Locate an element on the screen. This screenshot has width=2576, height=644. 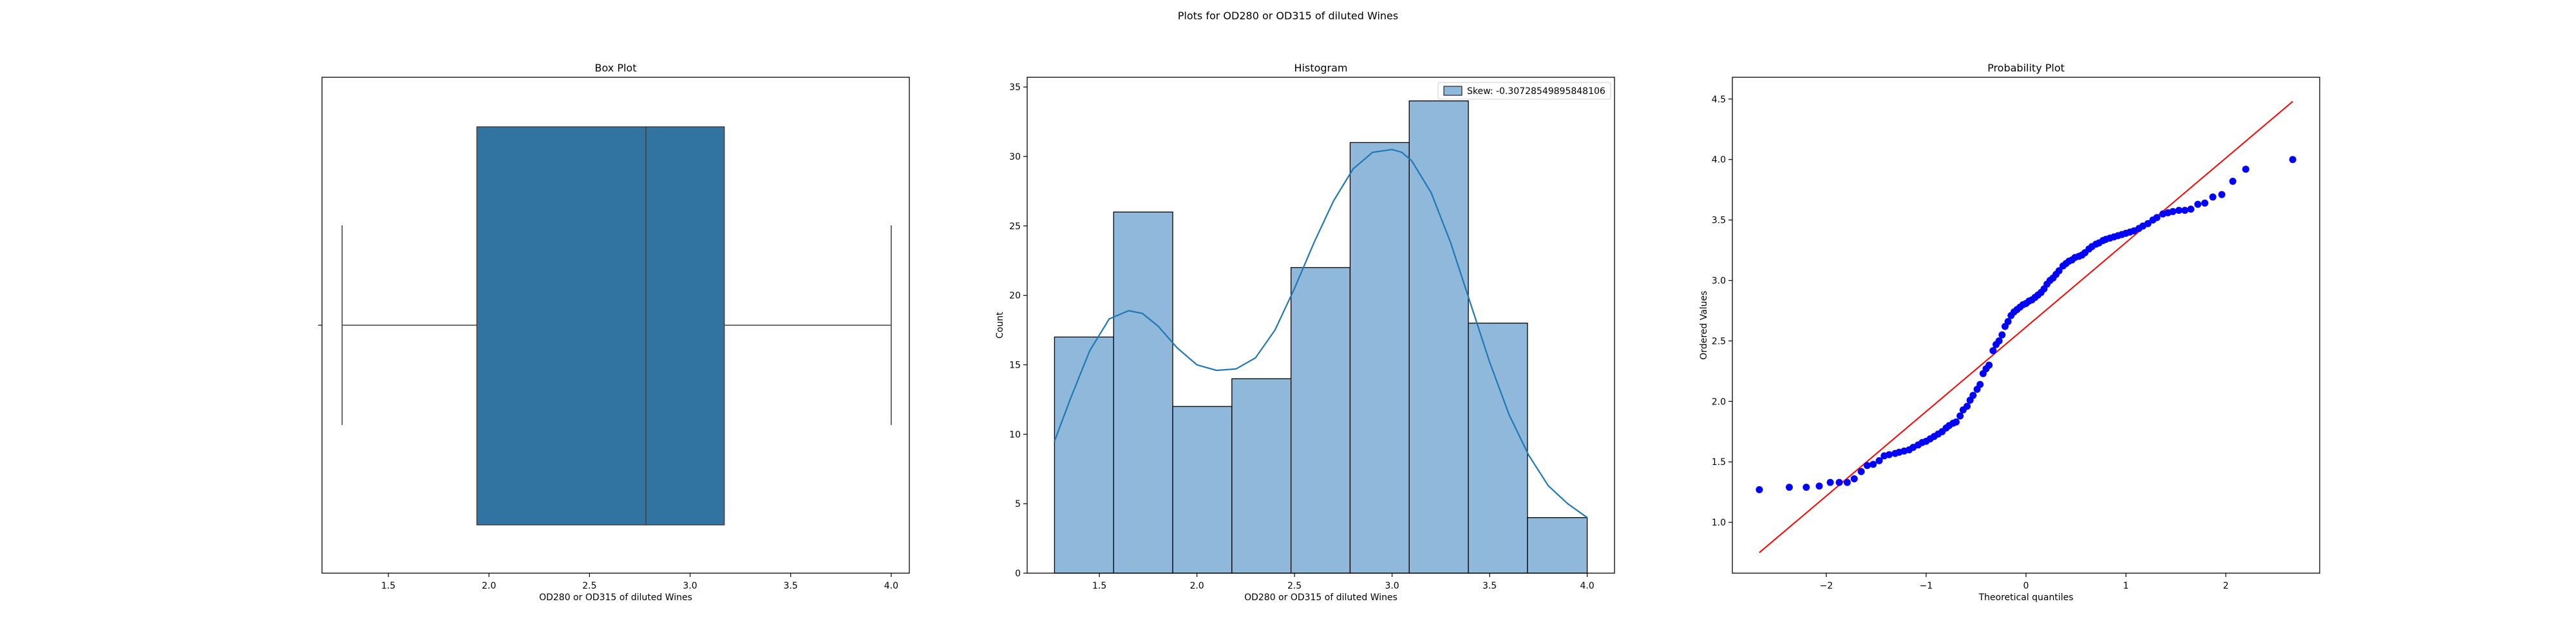
legend-frame is located at coordinates (1524, 91).